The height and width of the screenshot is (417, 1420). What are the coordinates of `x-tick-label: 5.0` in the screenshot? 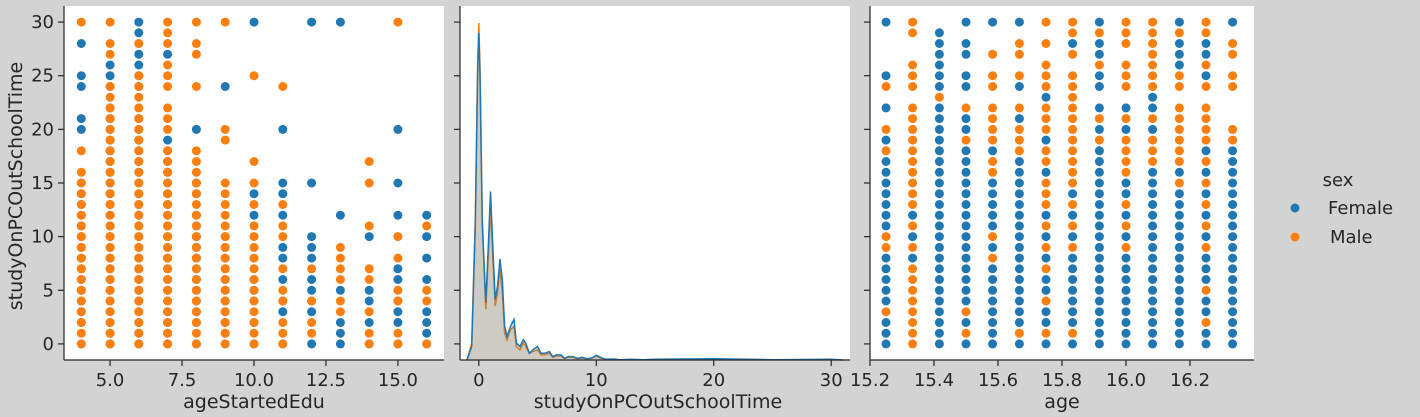 It's located at (110, 380).